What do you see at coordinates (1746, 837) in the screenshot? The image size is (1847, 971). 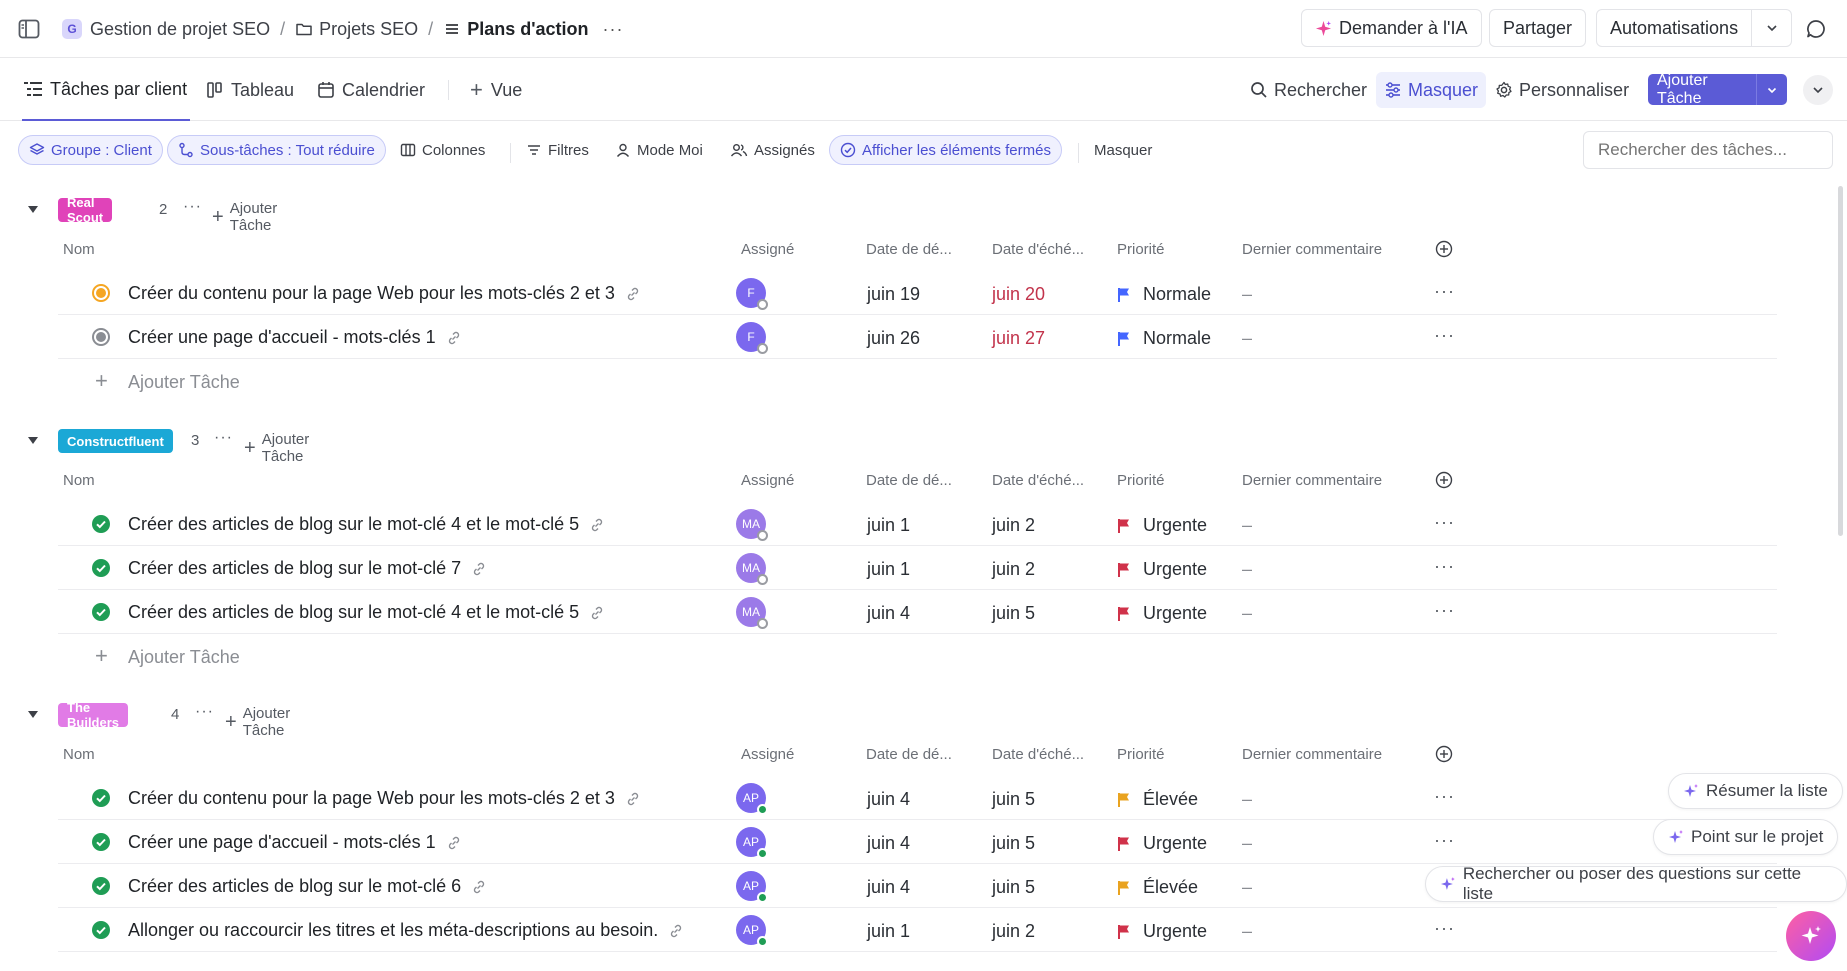 I see `project-standup-button: Point sur le projet` at bounding box center [1746, 837].